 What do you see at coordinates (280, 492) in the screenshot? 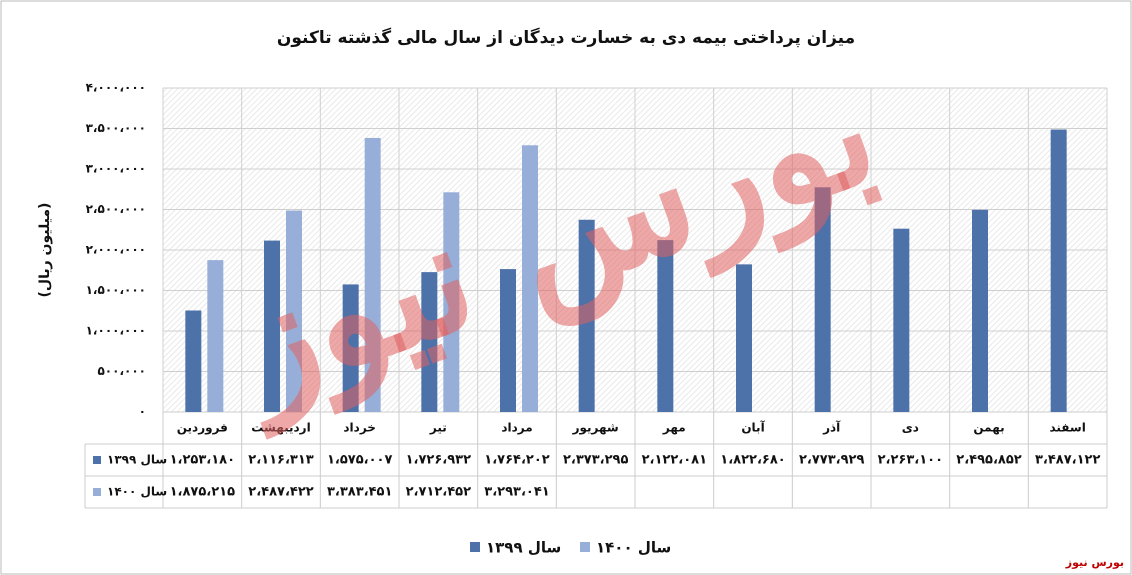
I see `data-label: ۲،۴۸۷،۴۲۲` at bounding box center [280, 492].